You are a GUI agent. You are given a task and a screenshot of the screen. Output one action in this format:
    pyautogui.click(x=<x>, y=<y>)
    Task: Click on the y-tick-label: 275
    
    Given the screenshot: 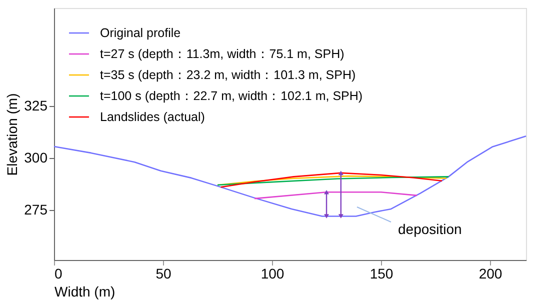 What is the action you would take?
    pyautogui.click(x=36, y=210)
    